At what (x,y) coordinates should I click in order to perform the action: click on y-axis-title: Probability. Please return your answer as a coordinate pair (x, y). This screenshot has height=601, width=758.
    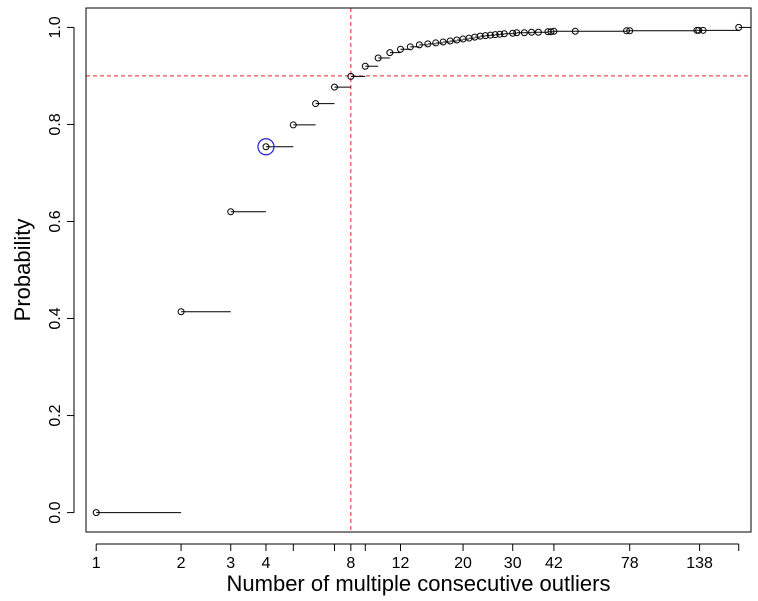
    Looking at the image, I should click on (22, 270).